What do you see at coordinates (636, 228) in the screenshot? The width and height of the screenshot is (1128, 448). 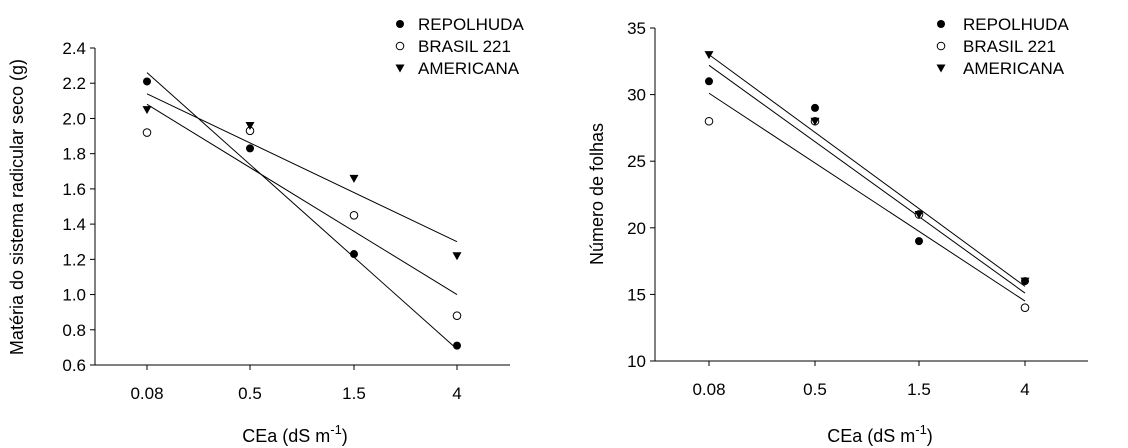 I see `y-tick-label: 20` at bounding box center [636, 228].